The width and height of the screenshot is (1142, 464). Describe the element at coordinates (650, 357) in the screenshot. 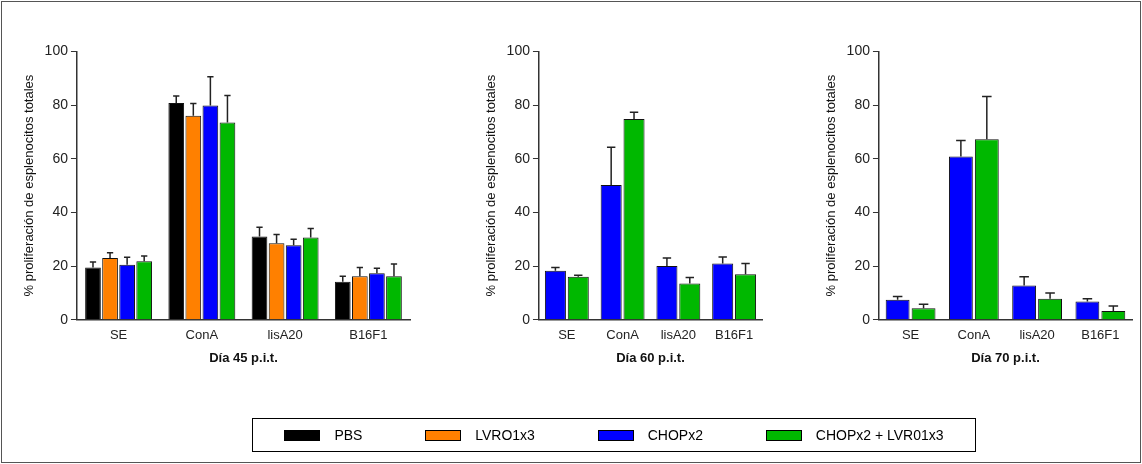

I see `x-axis-title: Día 60 p.i.t.` at that location.